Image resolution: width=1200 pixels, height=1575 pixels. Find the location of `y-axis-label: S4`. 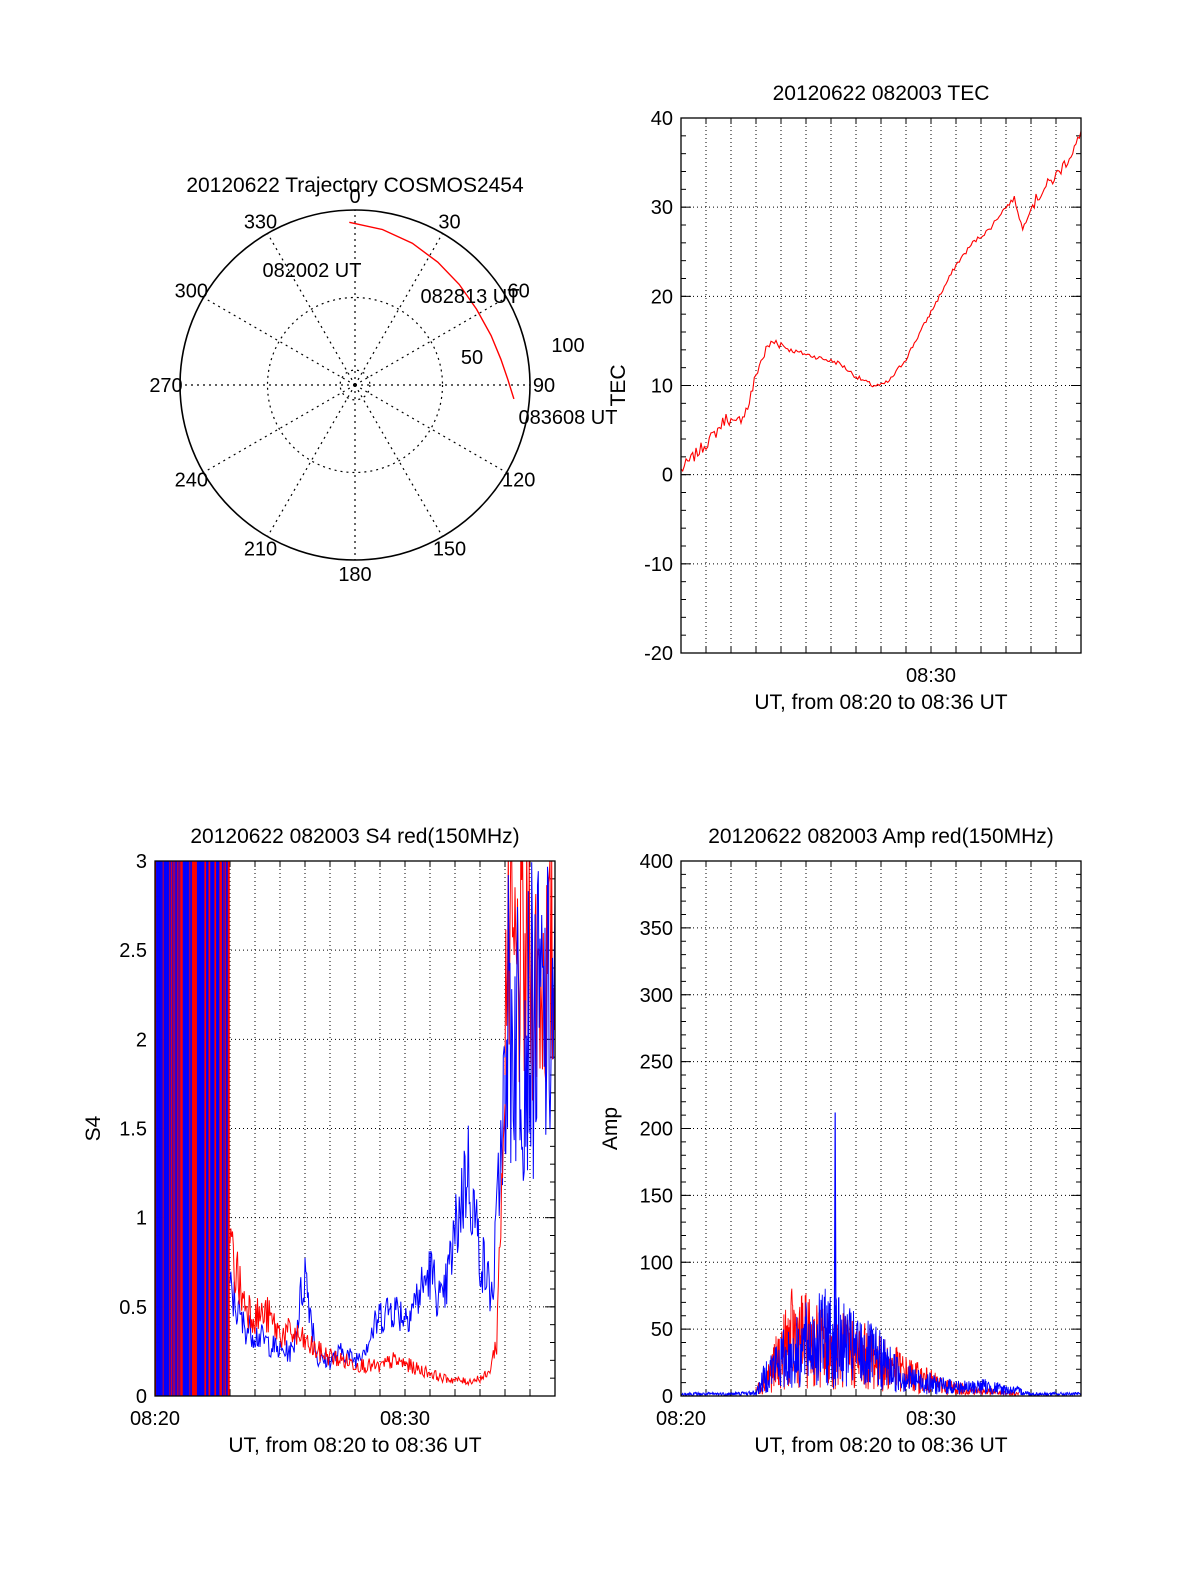

y-axis-label: S4 is located at coordinates (93, 1128).